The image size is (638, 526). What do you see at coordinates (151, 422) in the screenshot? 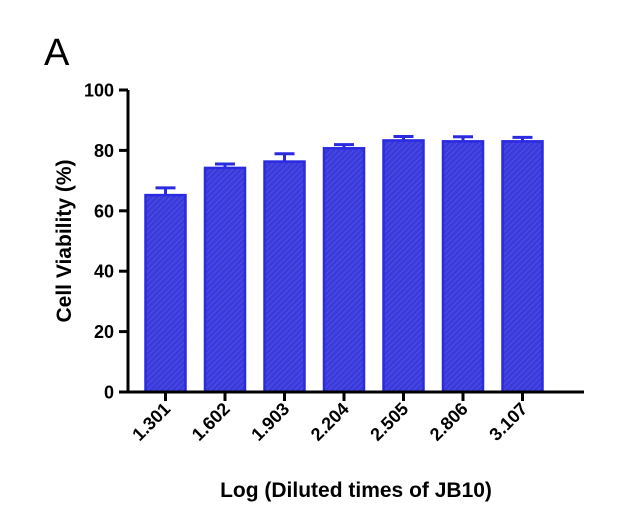
I see `x-tick-label: 1.301` at bounding box center [151, 422].